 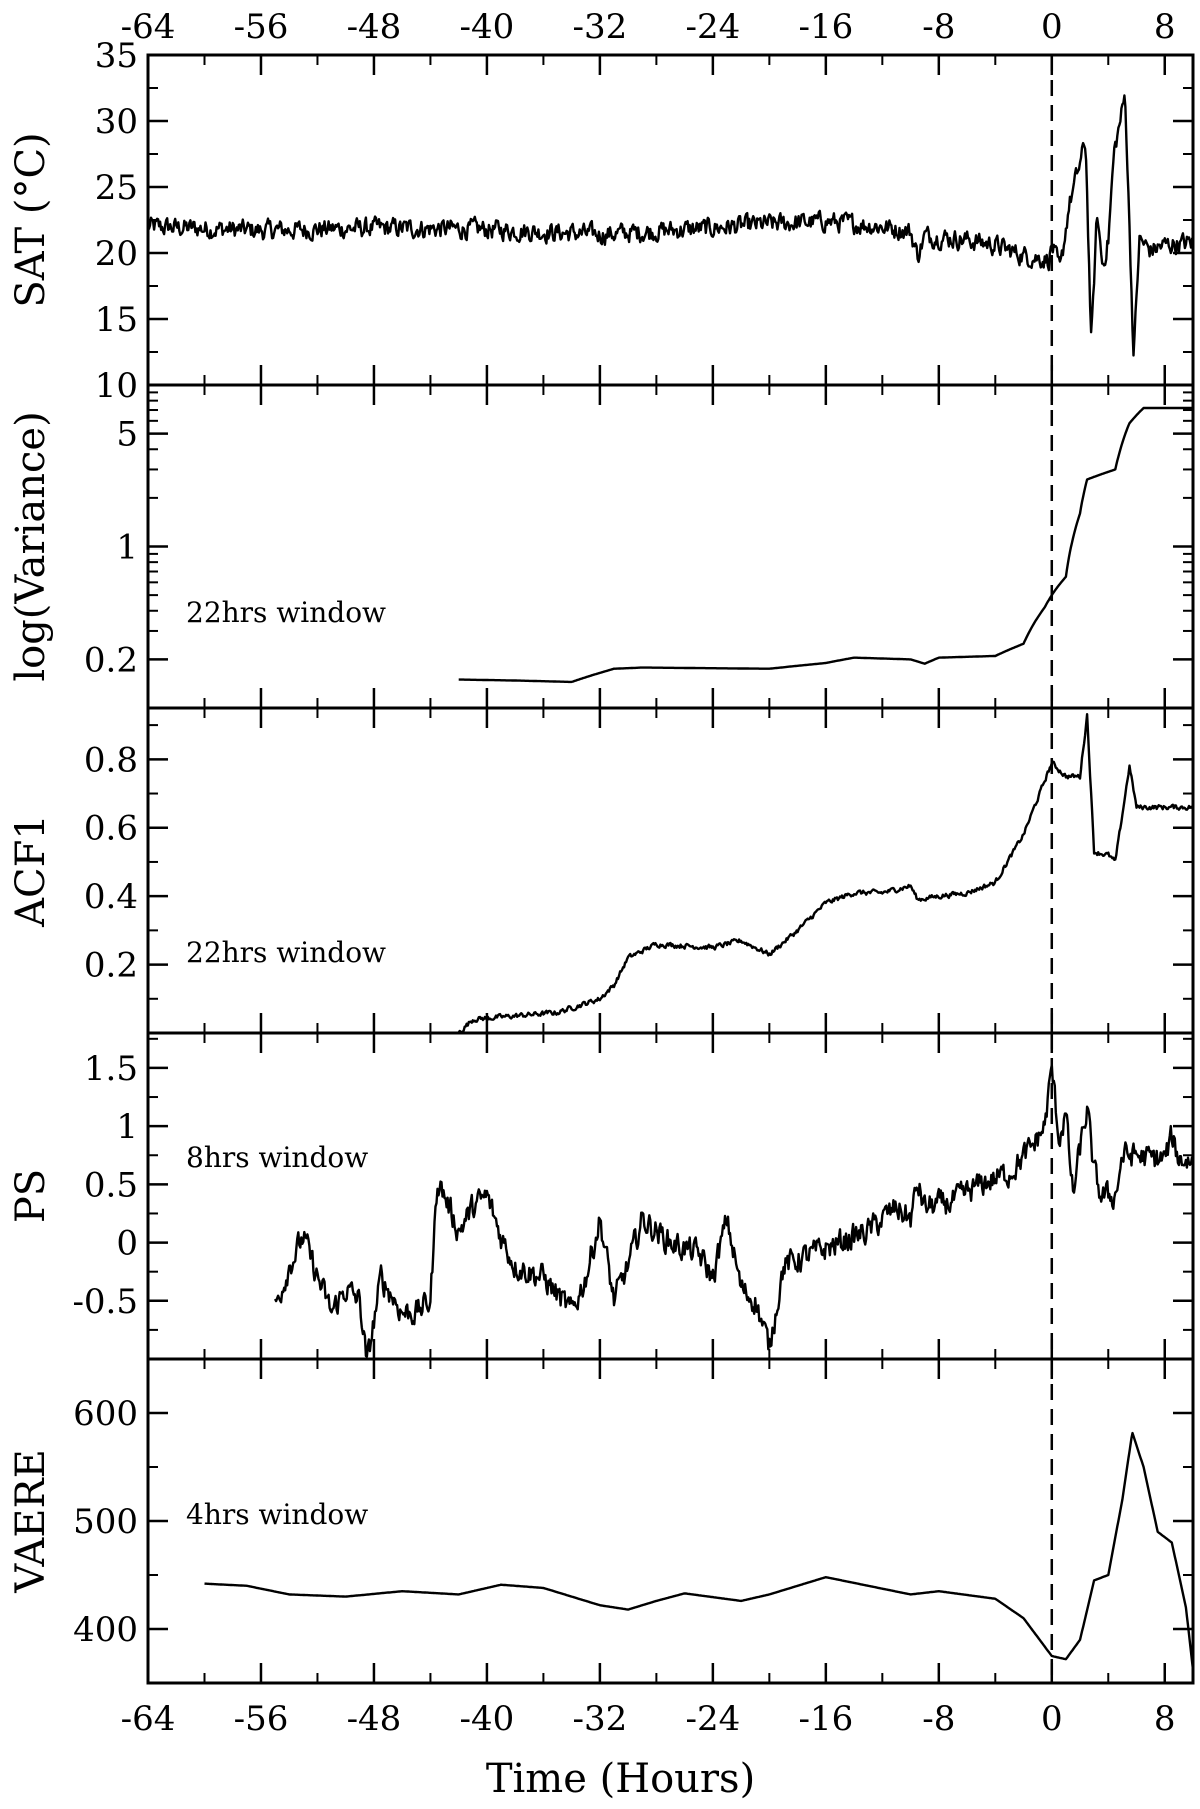 What do you see at coordinates (825, 1719) in the screenshot?
I see `x-tick-label-bottom: -16` at bounding box center [825, 1719].